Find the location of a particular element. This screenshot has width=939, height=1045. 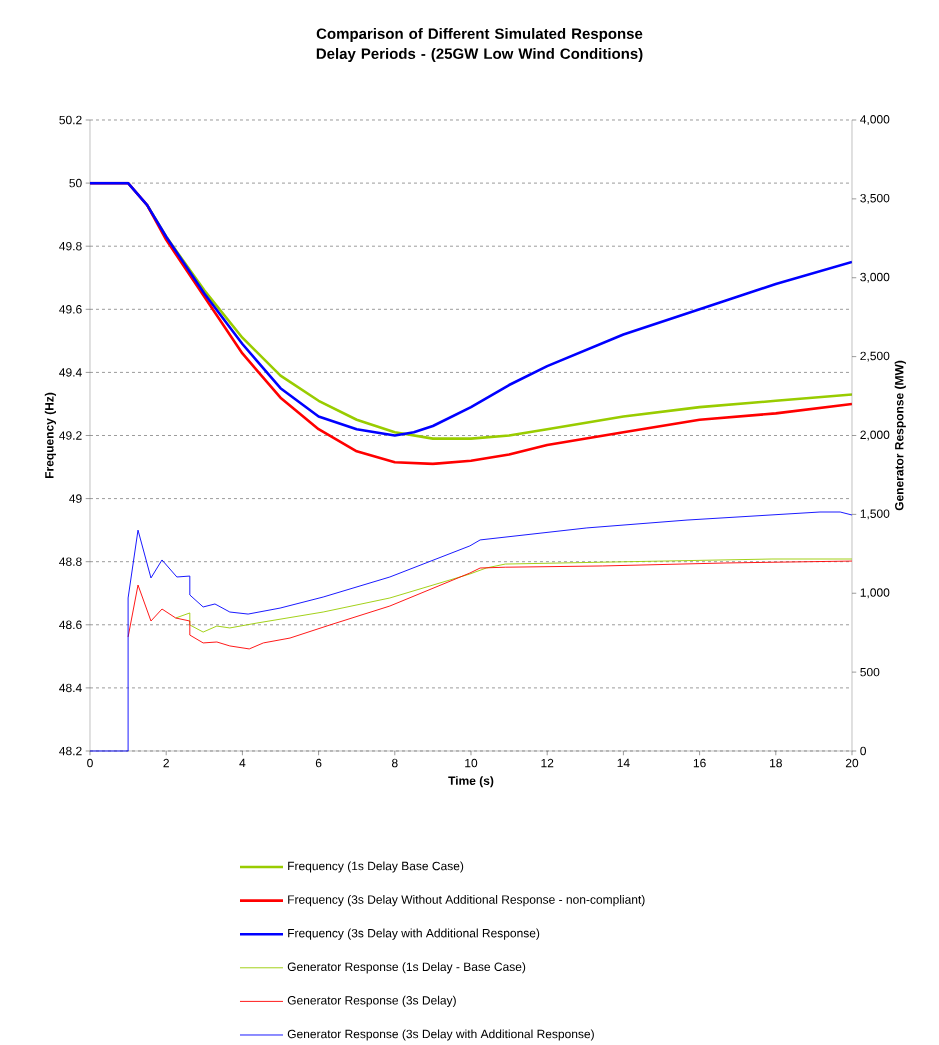

x-tick-label: 10 is located at coordinates (471, 763).